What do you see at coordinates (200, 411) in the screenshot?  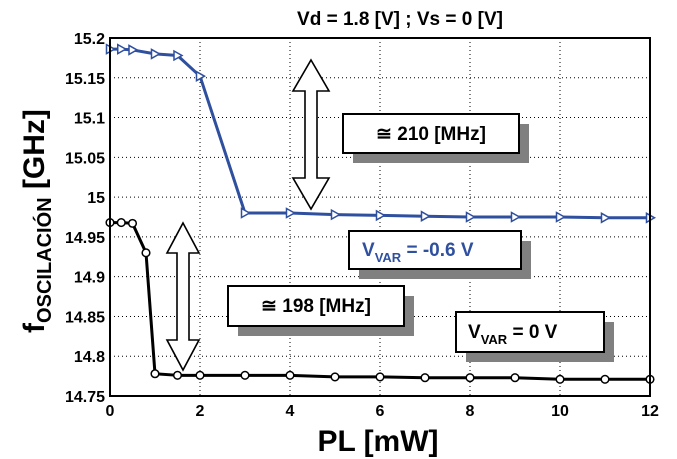 I see `x-tick-label: 2` at bounding box center [200, 411].